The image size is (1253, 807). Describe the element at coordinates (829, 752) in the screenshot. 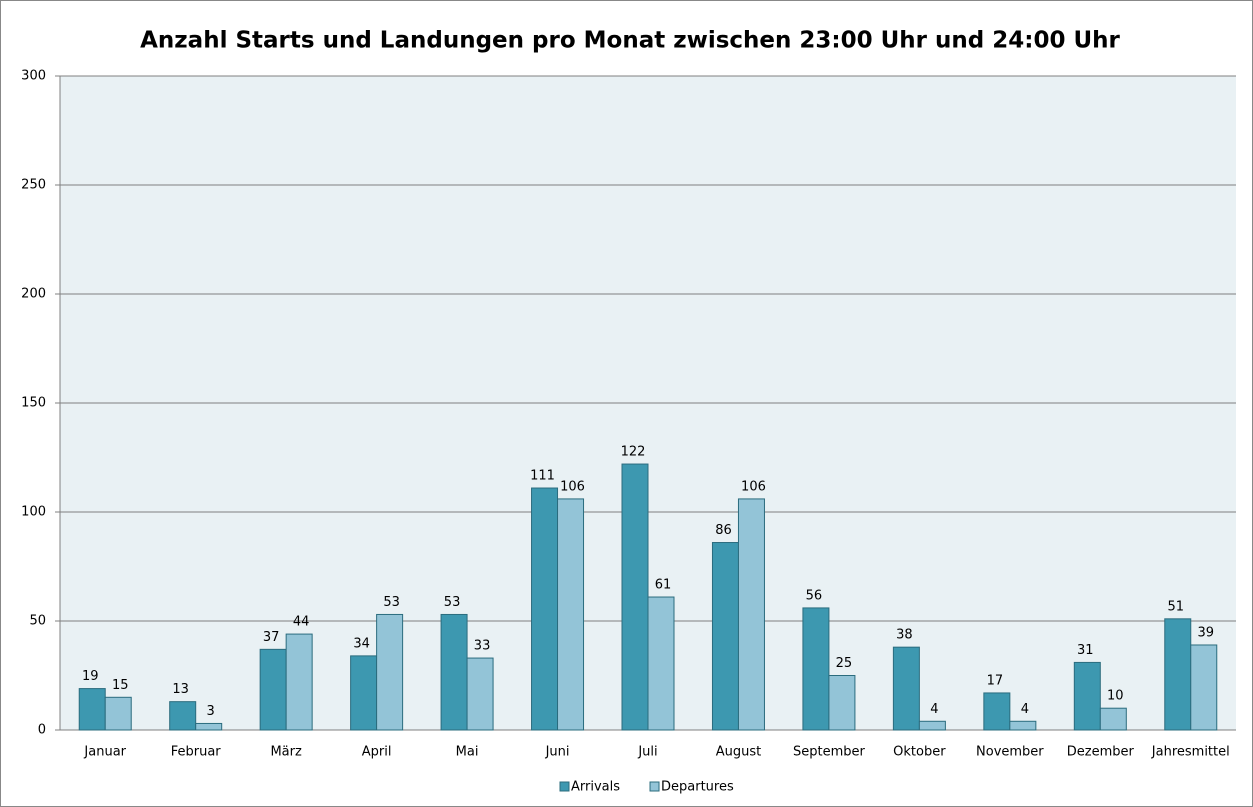

I see `x-tick-label: September` at that location.